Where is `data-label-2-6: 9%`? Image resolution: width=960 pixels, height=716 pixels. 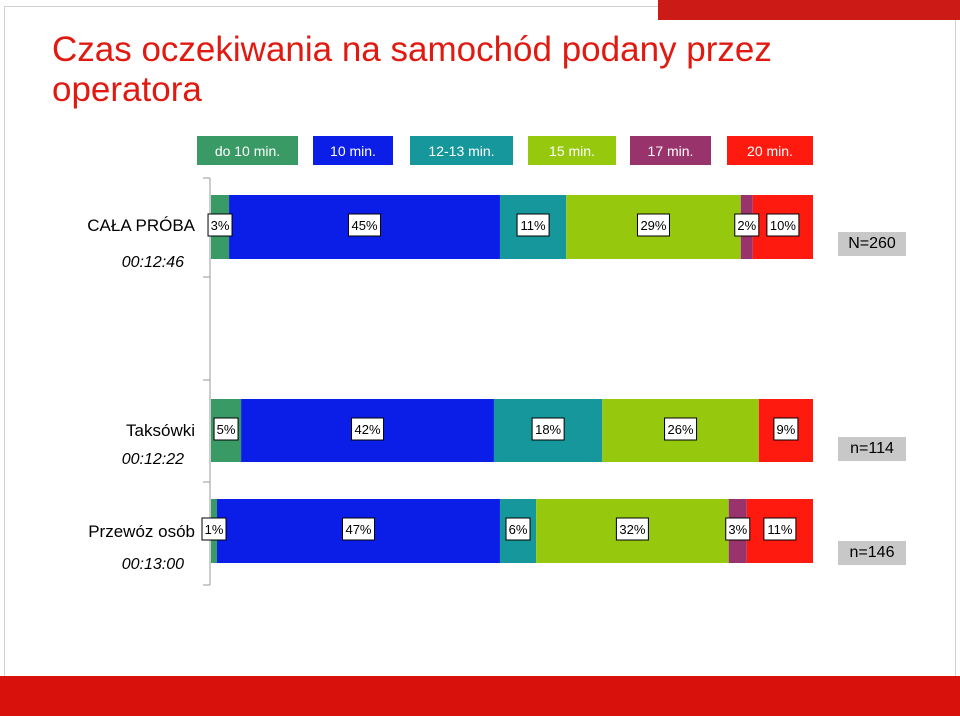 data-label-2-6: 9% is located at coordinates (786, 429).